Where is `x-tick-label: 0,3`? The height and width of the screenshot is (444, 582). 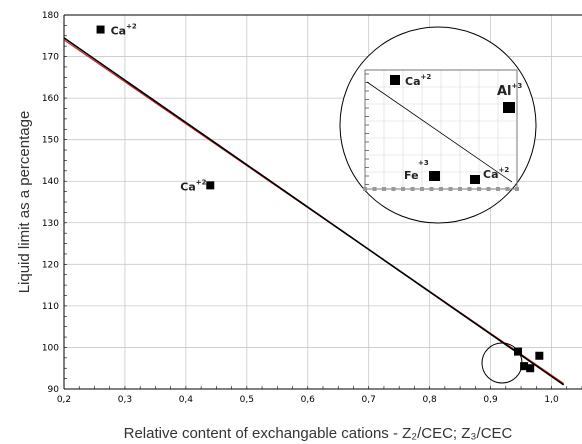
x-tick-label: 0,3 is located at coordinates (125, 400).